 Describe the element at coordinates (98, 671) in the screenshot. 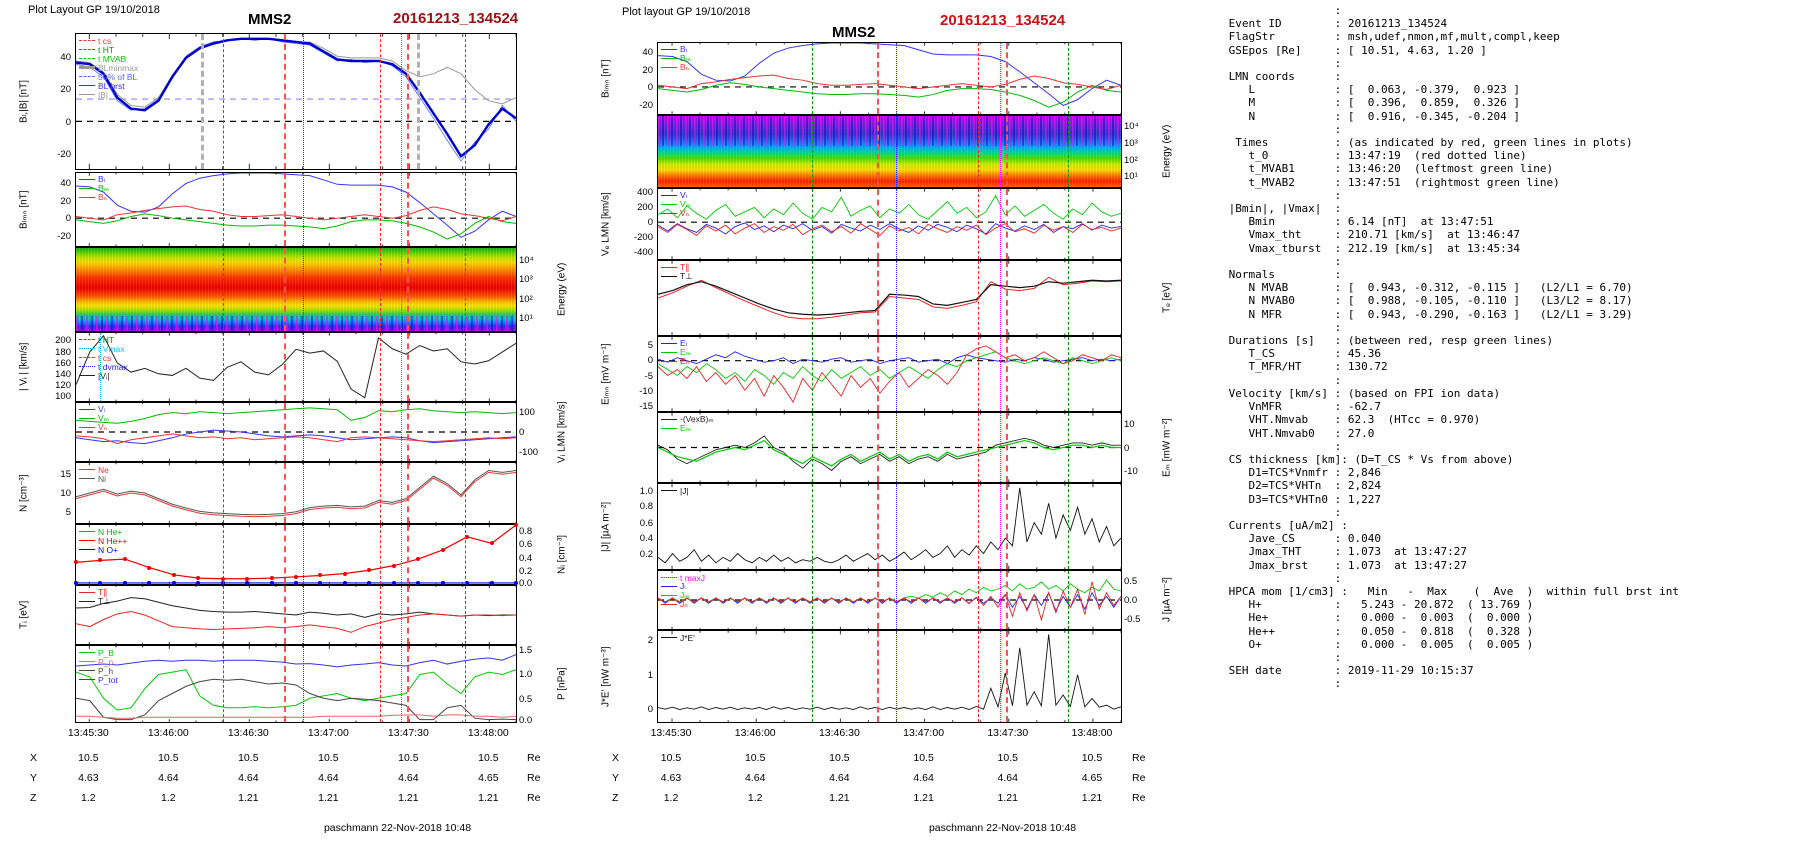

I see `legend-entry: P_h` at that location.